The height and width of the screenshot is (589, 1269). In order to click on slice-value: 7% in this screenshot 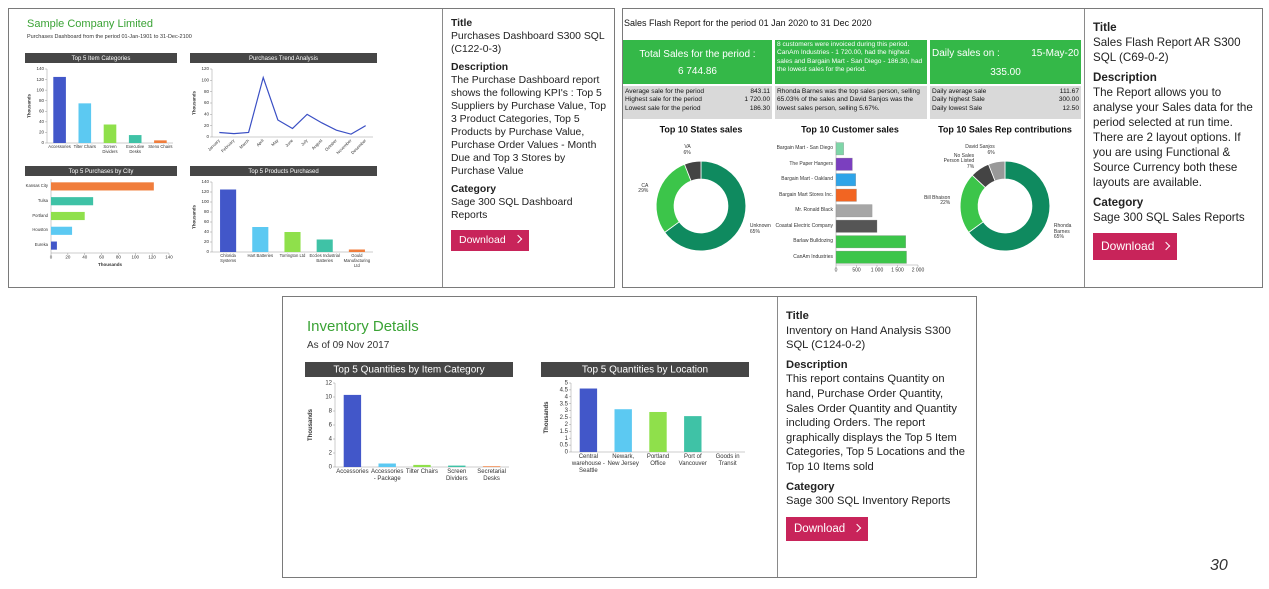, I will do `click(970, 167)`.